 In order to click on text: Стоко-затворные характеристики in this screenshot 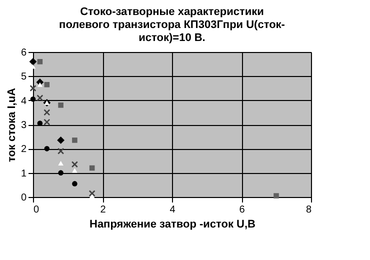, I will do `click(172, 12)`.